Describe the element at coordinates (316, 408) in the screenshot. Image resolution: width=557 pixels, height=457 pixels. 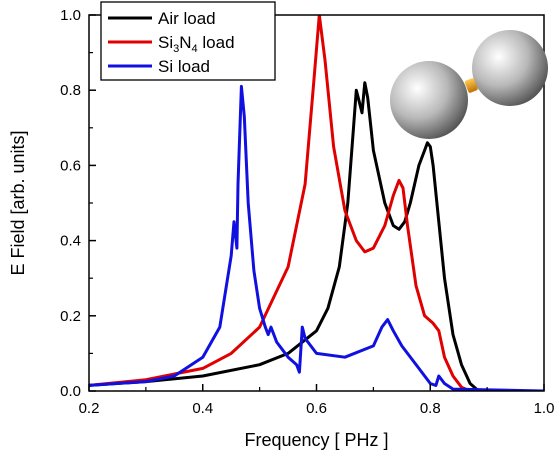
I see `x-tick-label-2: 0.6` at that location.